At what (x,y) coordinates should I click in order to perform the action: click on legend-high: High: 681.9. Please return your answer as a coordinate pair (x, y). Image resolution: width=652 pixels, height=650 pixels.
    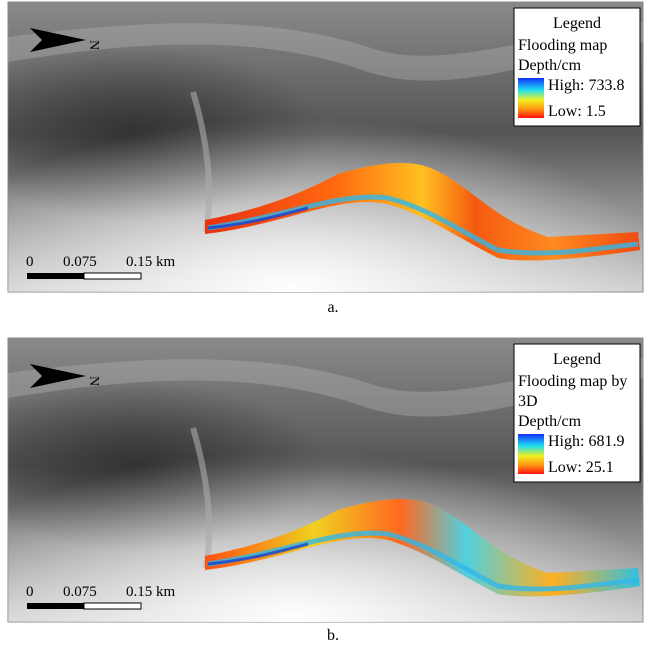
    Looking at the image, I should click on (586, 441).